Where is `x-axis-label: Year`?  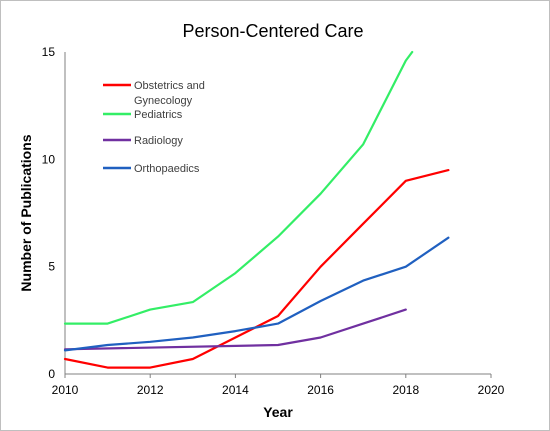
x-axis-label: Year is located at coordinates (278, 412).